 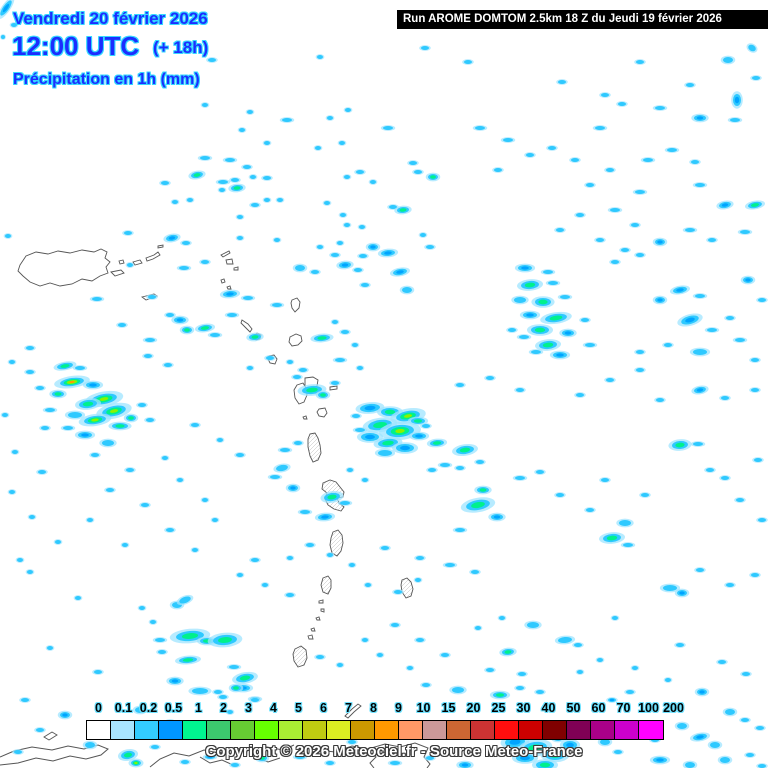 What do you see at coordinates (648, 708) in the screenshot?
I see `legend-label-100: 100` at bounding box center [648, 708].